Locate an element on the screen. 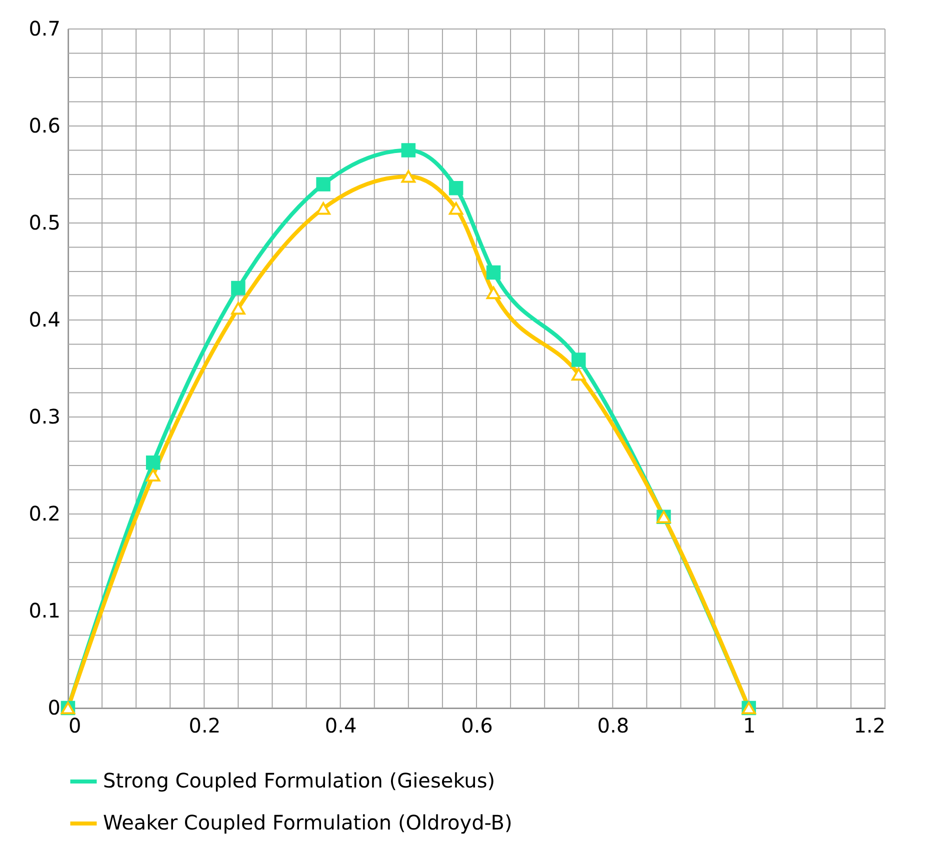 Image resolution: width=930 pixels, height=852 pixels. x-tick-label: 0 is located at coordinates (75, 726).